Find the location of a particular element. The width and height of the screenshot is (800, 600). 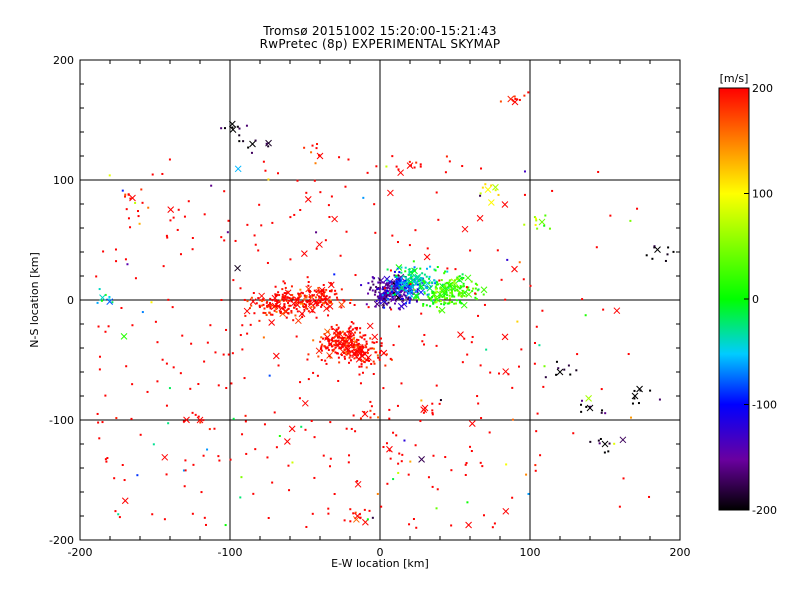

colorbar-tick-label: -100 is located at coordinates (764, 405).